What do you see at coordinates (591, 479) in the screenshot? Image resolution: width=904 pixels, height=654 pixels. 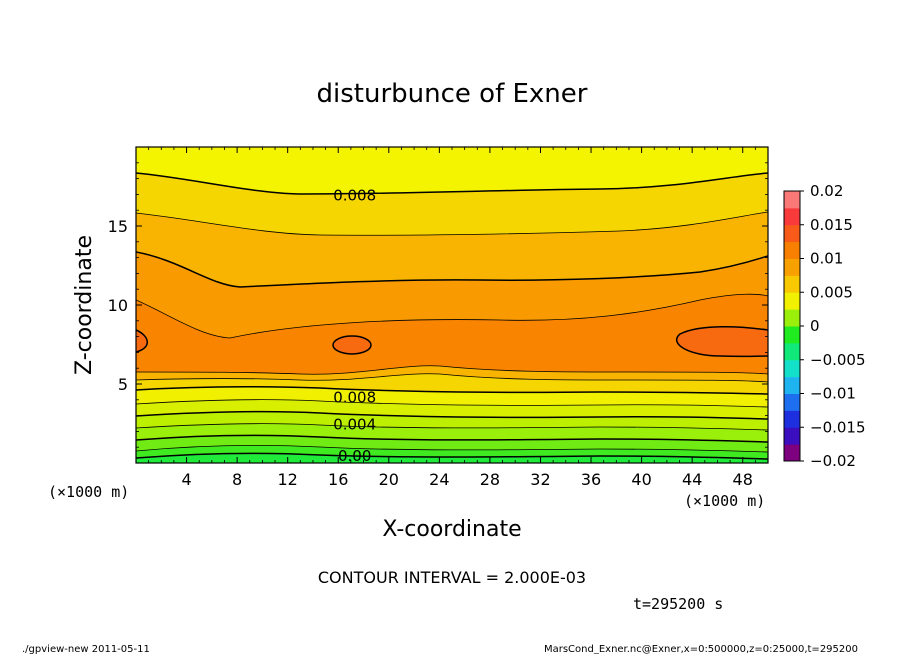 I see `x-tick-label: 36` at bounding box center [591, 479].